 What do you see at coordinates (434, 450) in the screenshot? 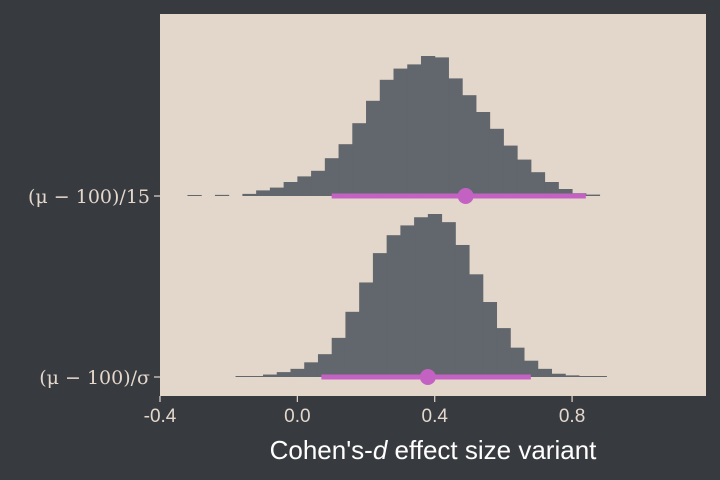
I see `x-axis-title: Cohen's-d effect size variant` at bounding box center [434, 450].